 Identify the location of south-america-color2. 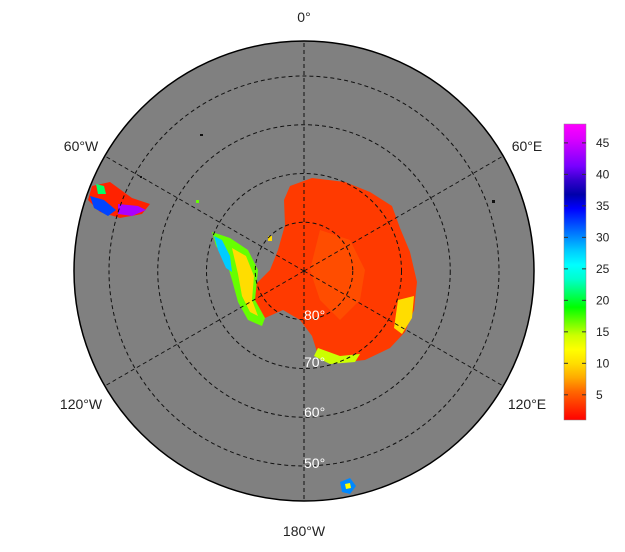
(132, 210).